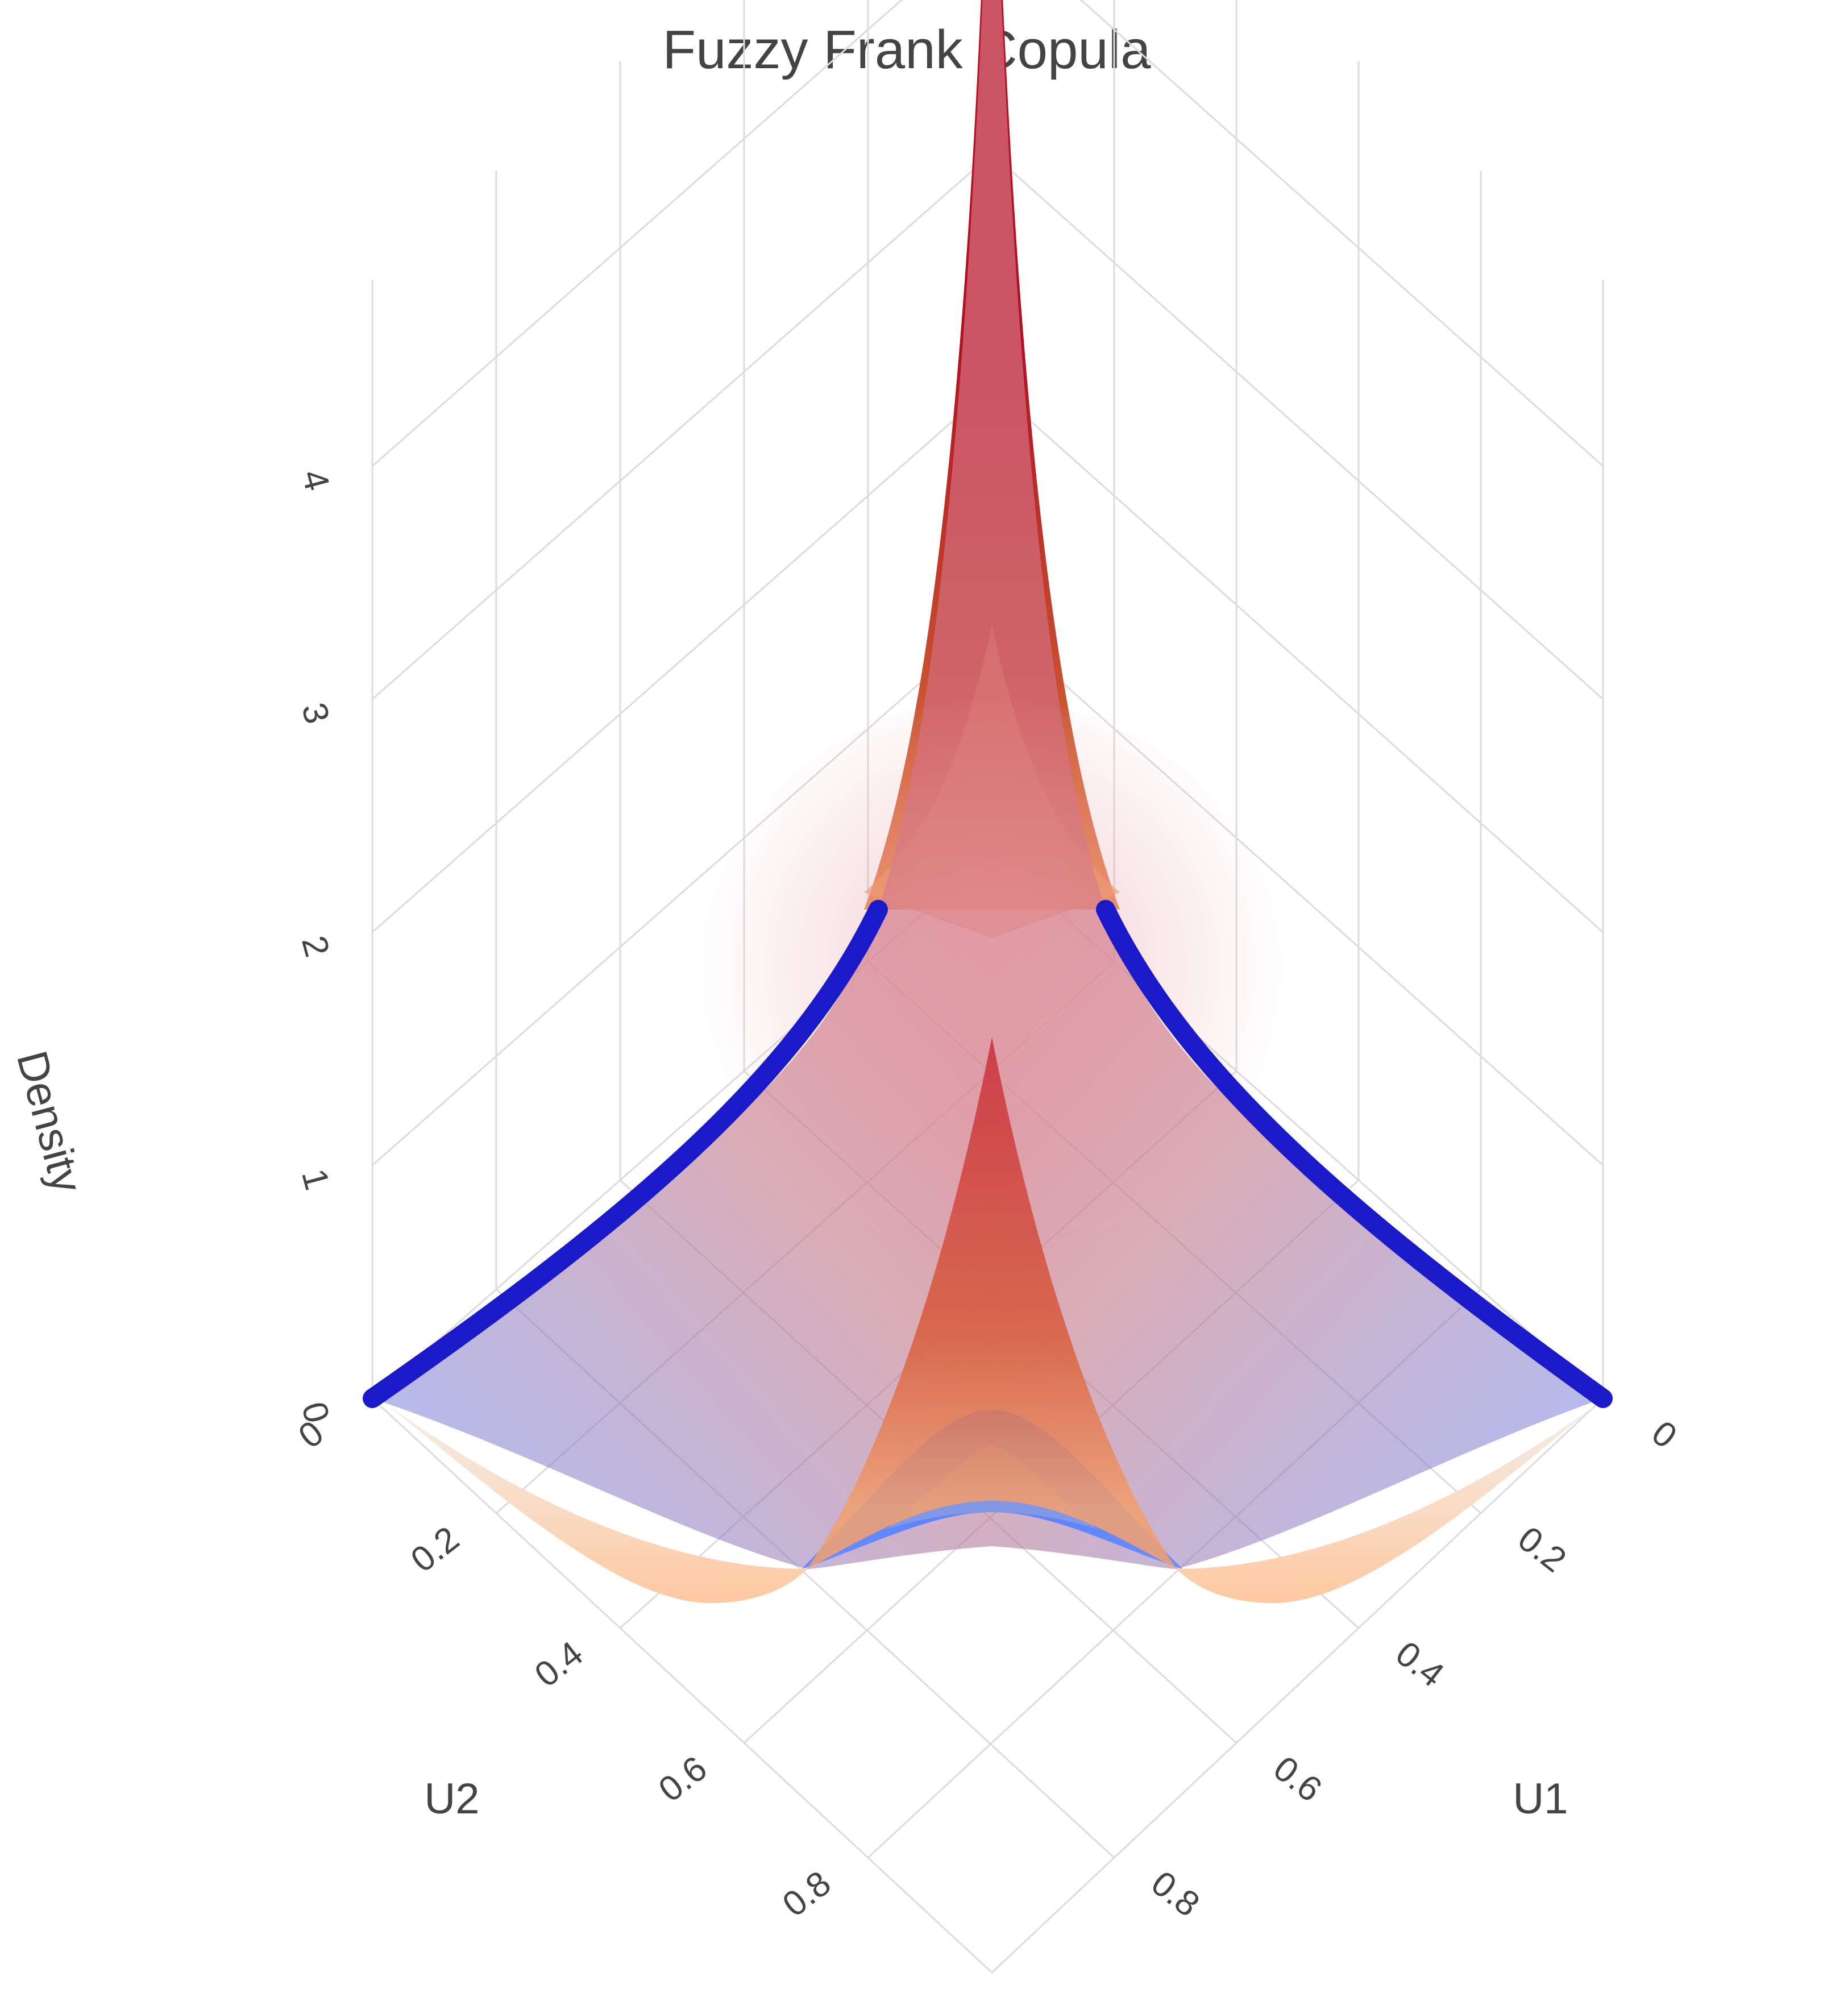  What do you see at coordinates (315, 1179) in the screenshot?
I see `z-tick-label: 1` at bounding box center [315, 1179].